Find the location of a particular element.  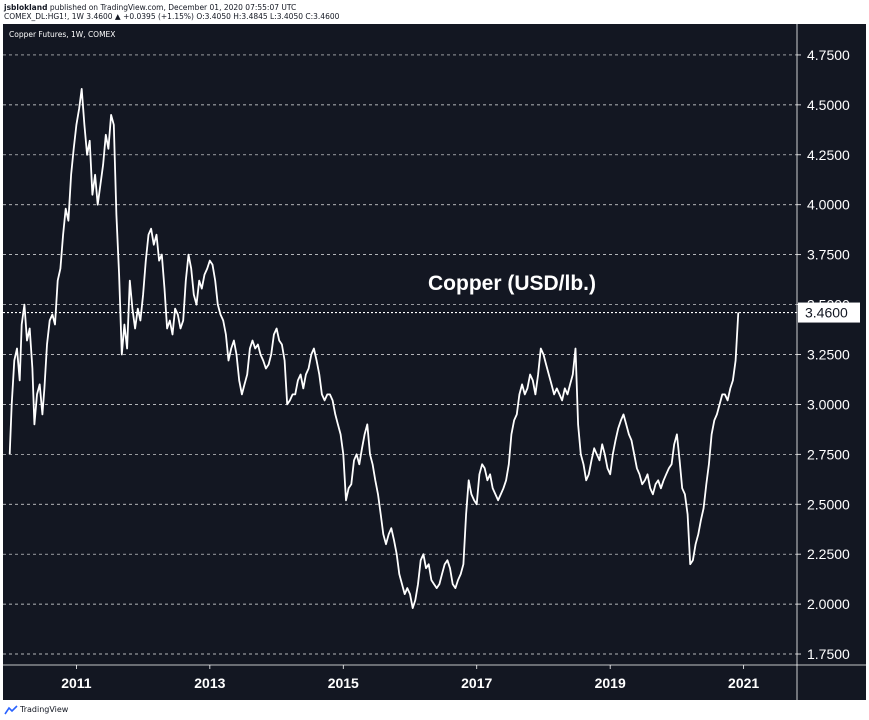

last-price-label: 3.4600 is located at coordinates (826, 313).